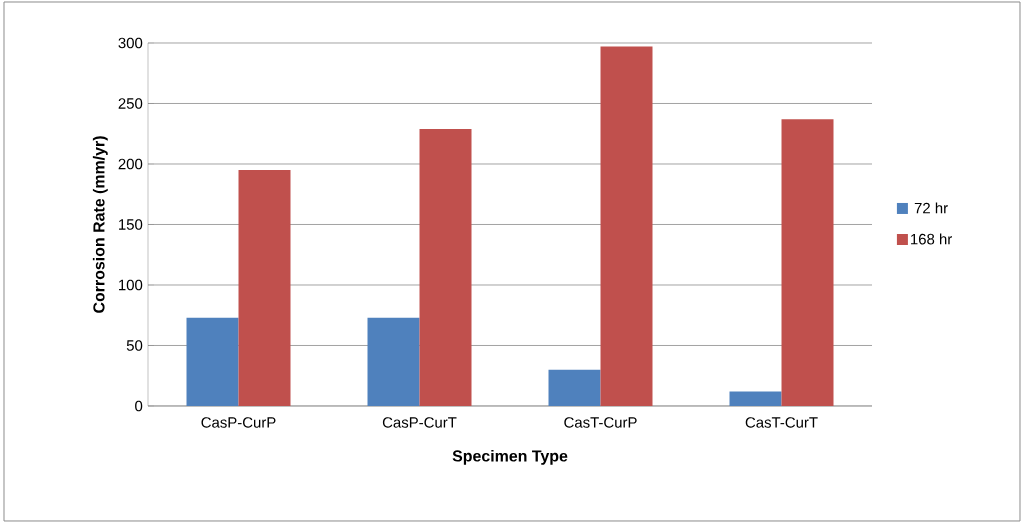 The height and width of the screenshot is (523, 1024). What do you see at coordinates (139, 406) in the screenshot?
I see `y-tick-label: 0` at bounding box center [139, 406].